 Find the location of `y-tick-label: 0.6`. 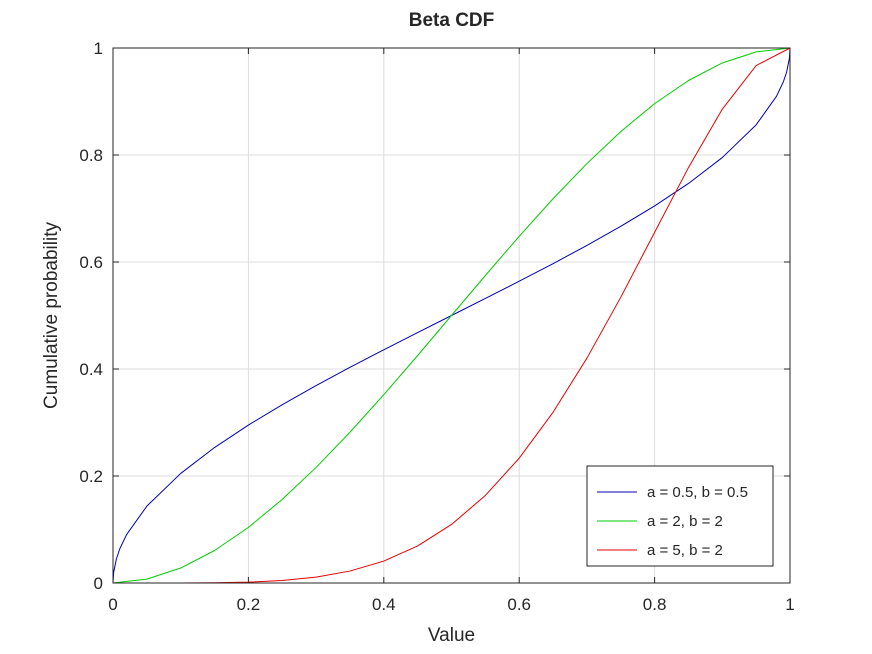

y-tick-label: 0.6 is located at coordinates (91, 262).